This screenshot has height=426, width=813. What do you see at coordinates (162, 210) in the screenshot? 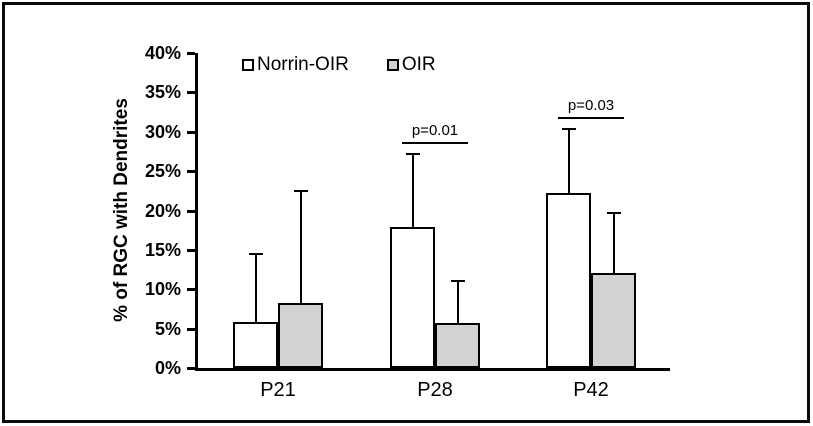
I see `y-tick-label-20%: 20%` at bounding box center [162, 210].